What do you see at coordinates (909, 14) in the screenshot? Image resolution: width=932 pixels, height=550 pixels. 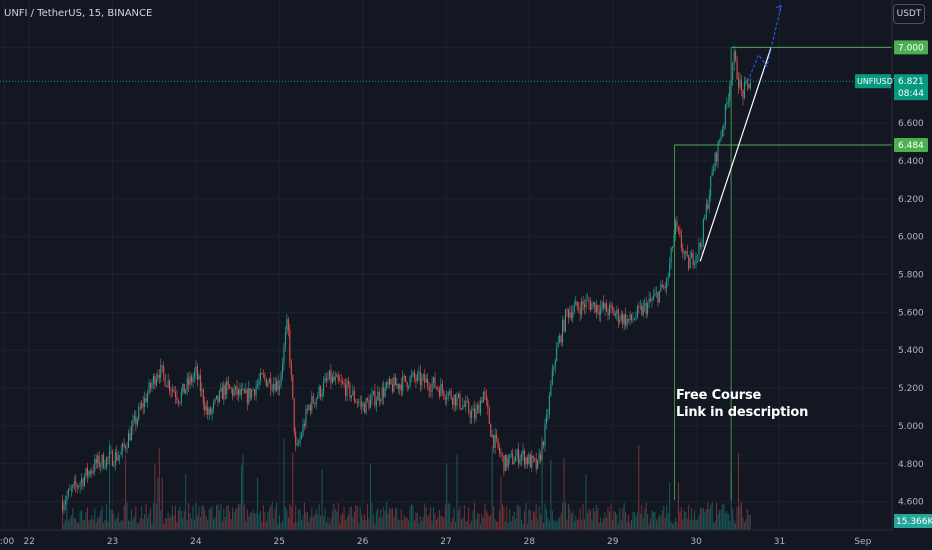 I see `currency-button: USDT` at bounding box center [909, 14].